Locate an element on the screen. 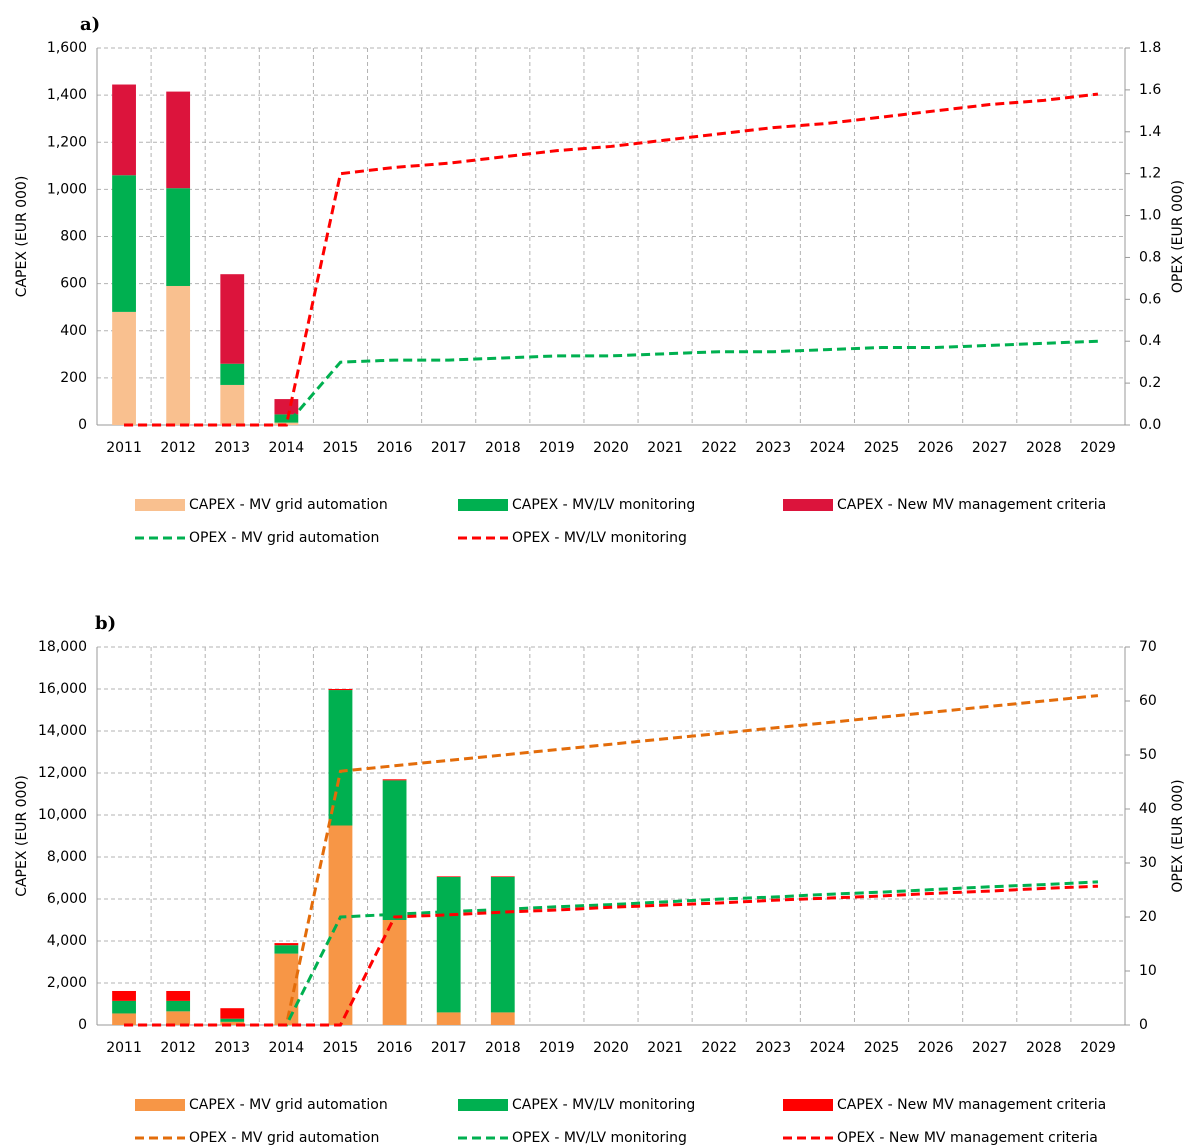  y-tick-label: 10,000 is located at coordinates (62, 815).